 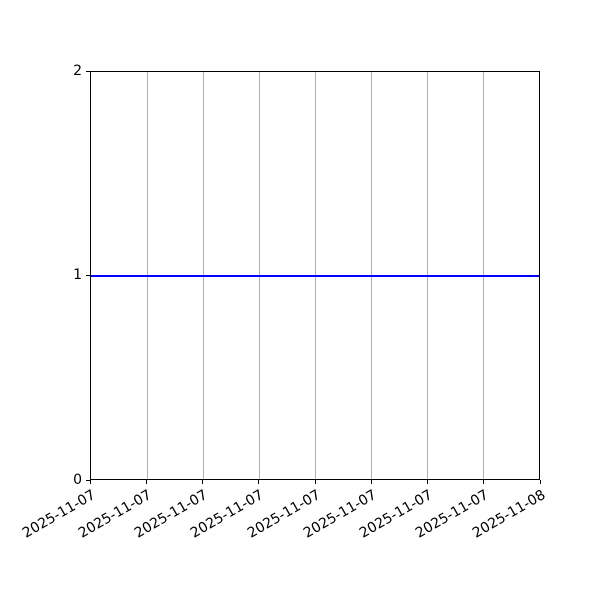 What do you see at coordinates (77, 479) in the screenshot?
I see `y-tick-label: 0` at bounding box center [77, 479].